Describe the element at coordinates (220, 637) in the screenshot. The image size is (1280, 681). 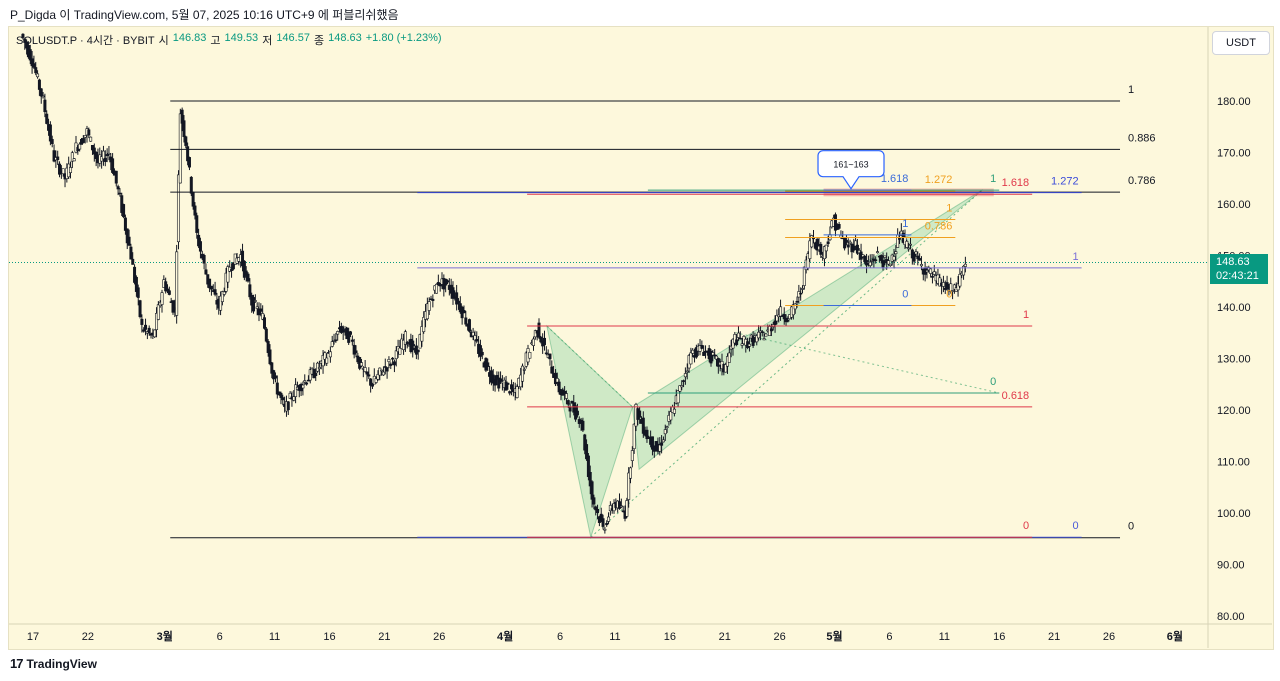
I see `x-tick-label: 6` at that location.